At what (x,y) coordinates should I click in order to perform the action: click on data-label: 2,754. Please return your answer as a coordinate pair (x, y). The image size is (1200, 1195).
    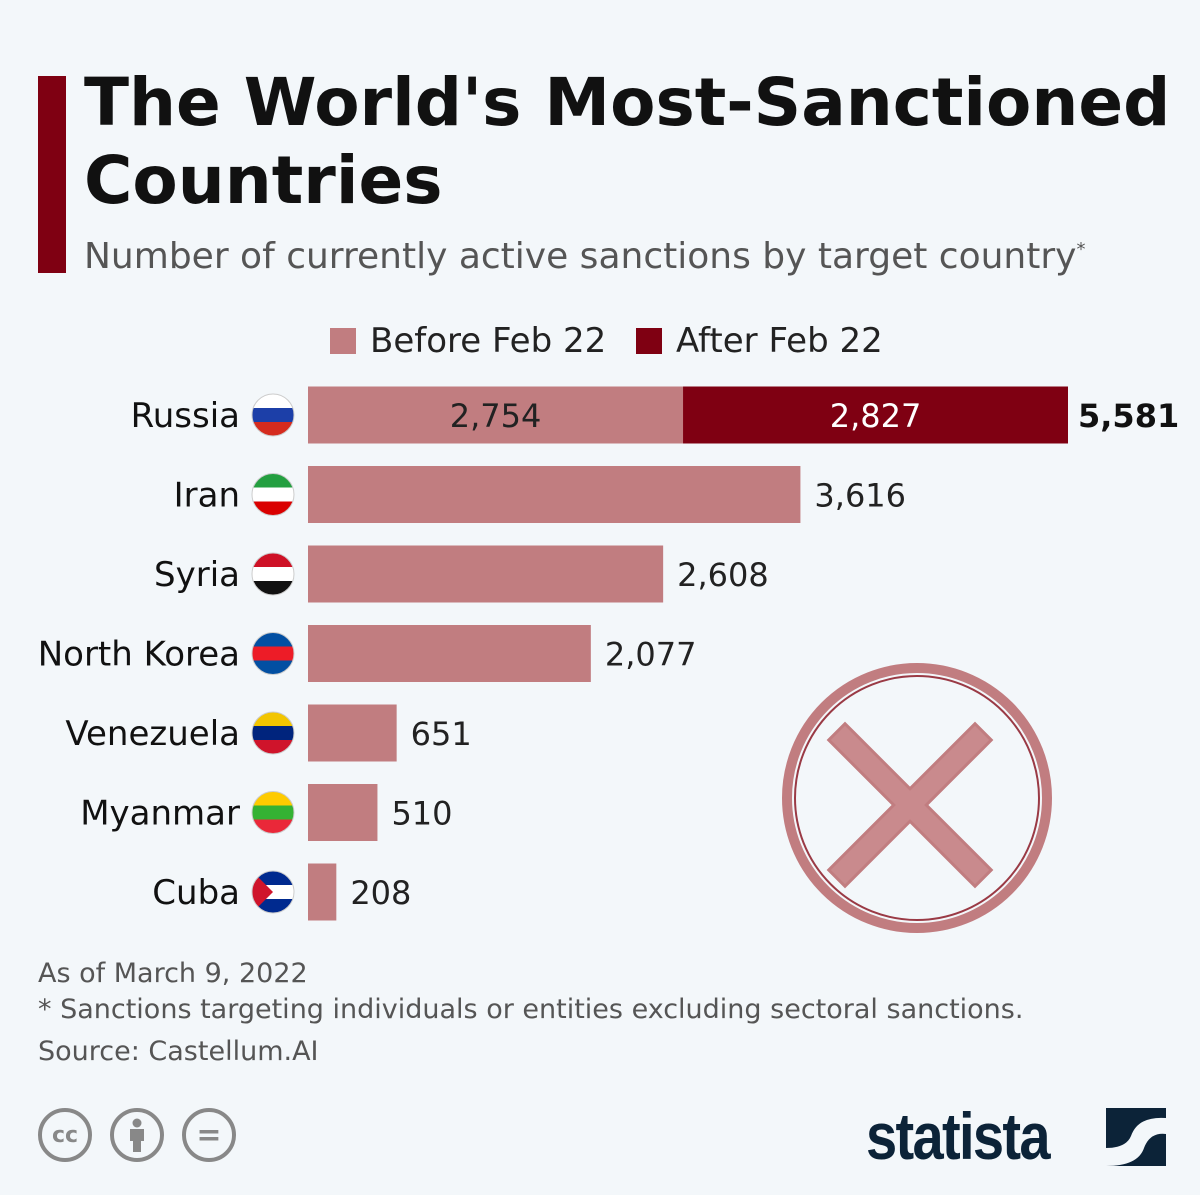
    Looking at the image, I should click on (496, 416).